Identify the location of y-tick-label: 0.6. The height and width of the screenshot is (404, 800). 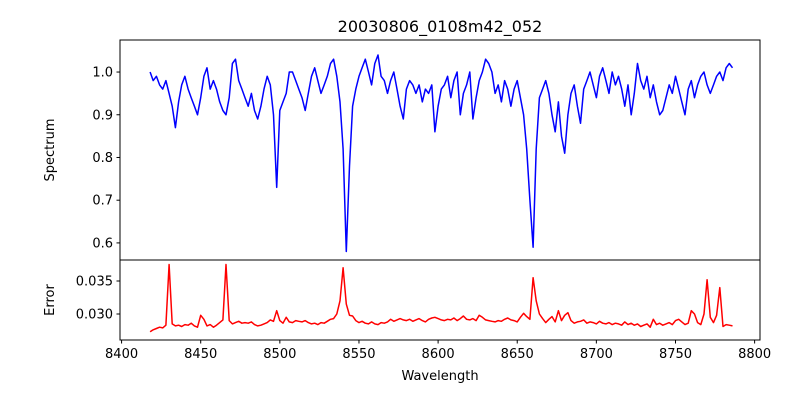
(102, 243).